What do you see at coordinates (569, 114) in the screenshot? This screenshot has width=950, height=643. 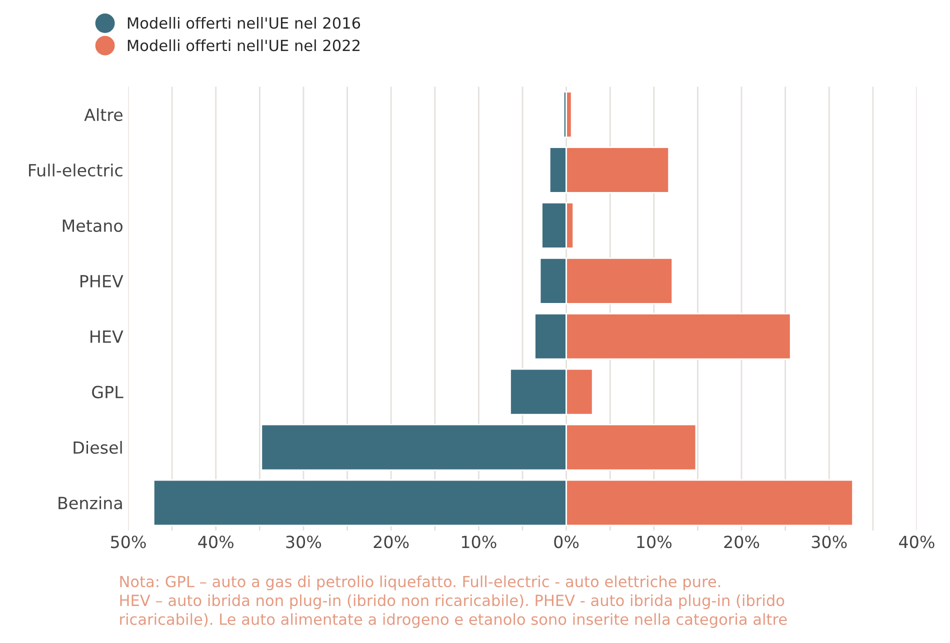 I see `bar` at bounding box center [569, 114].